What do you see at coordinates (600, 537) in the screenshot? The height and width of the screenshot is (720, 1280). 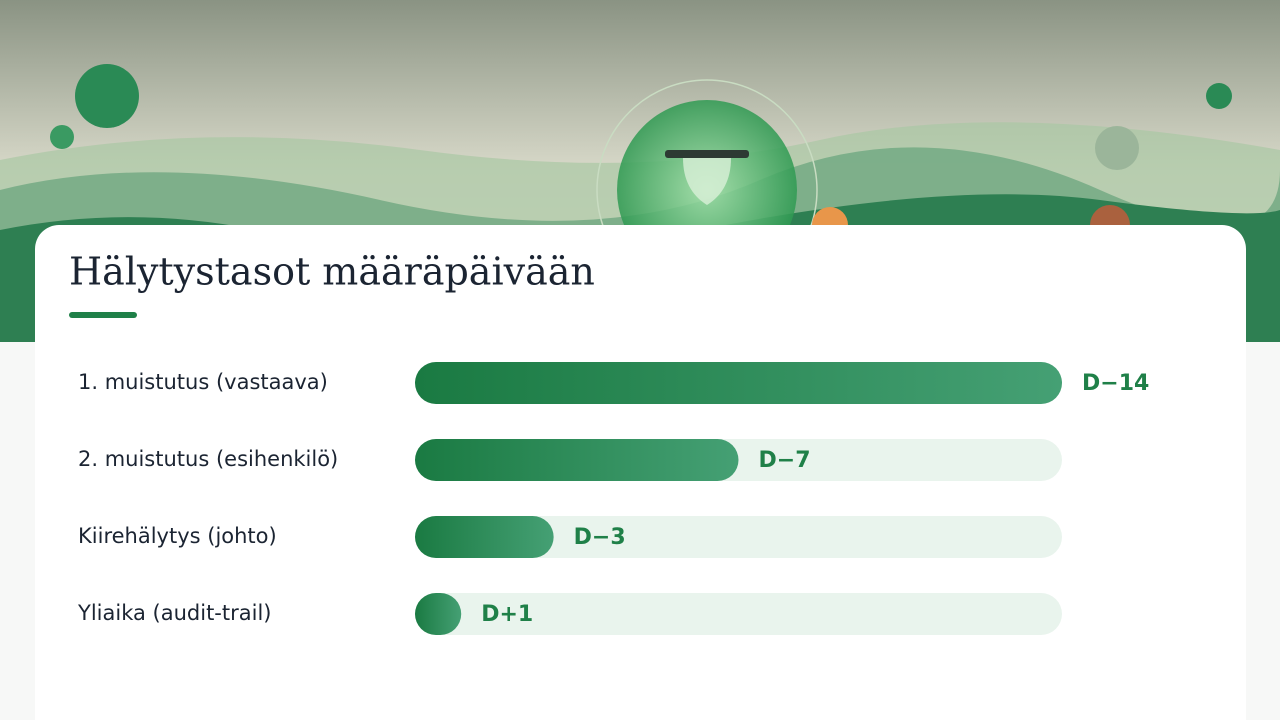 I see `value-label: D−3` at bounding box center [600, 537].